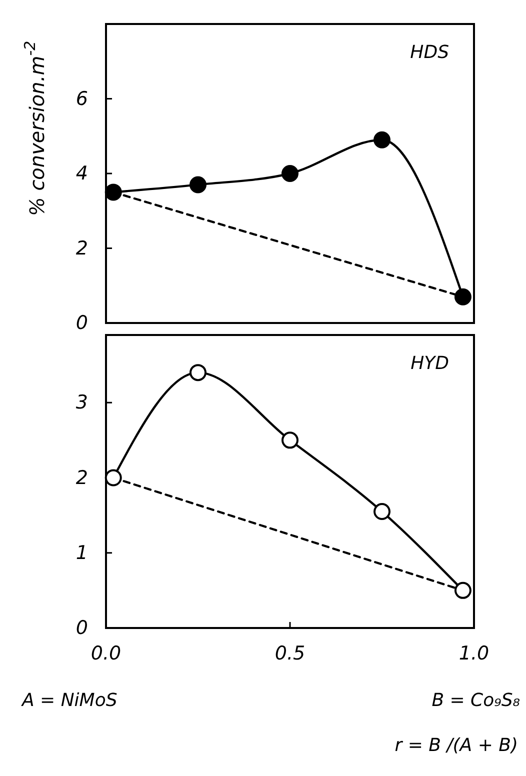  Describe the element at coordinates (456, 745) in the screenshot. I see `x-axis-title: r = B /(A + B)` at that location.